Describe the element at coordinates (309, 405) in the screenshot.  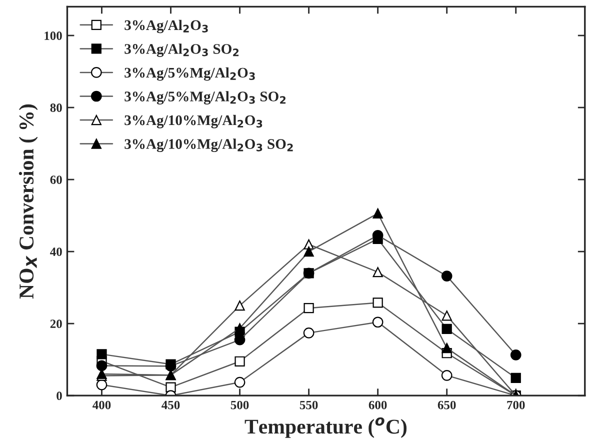
I see `x-tick-label: 550` at that location.